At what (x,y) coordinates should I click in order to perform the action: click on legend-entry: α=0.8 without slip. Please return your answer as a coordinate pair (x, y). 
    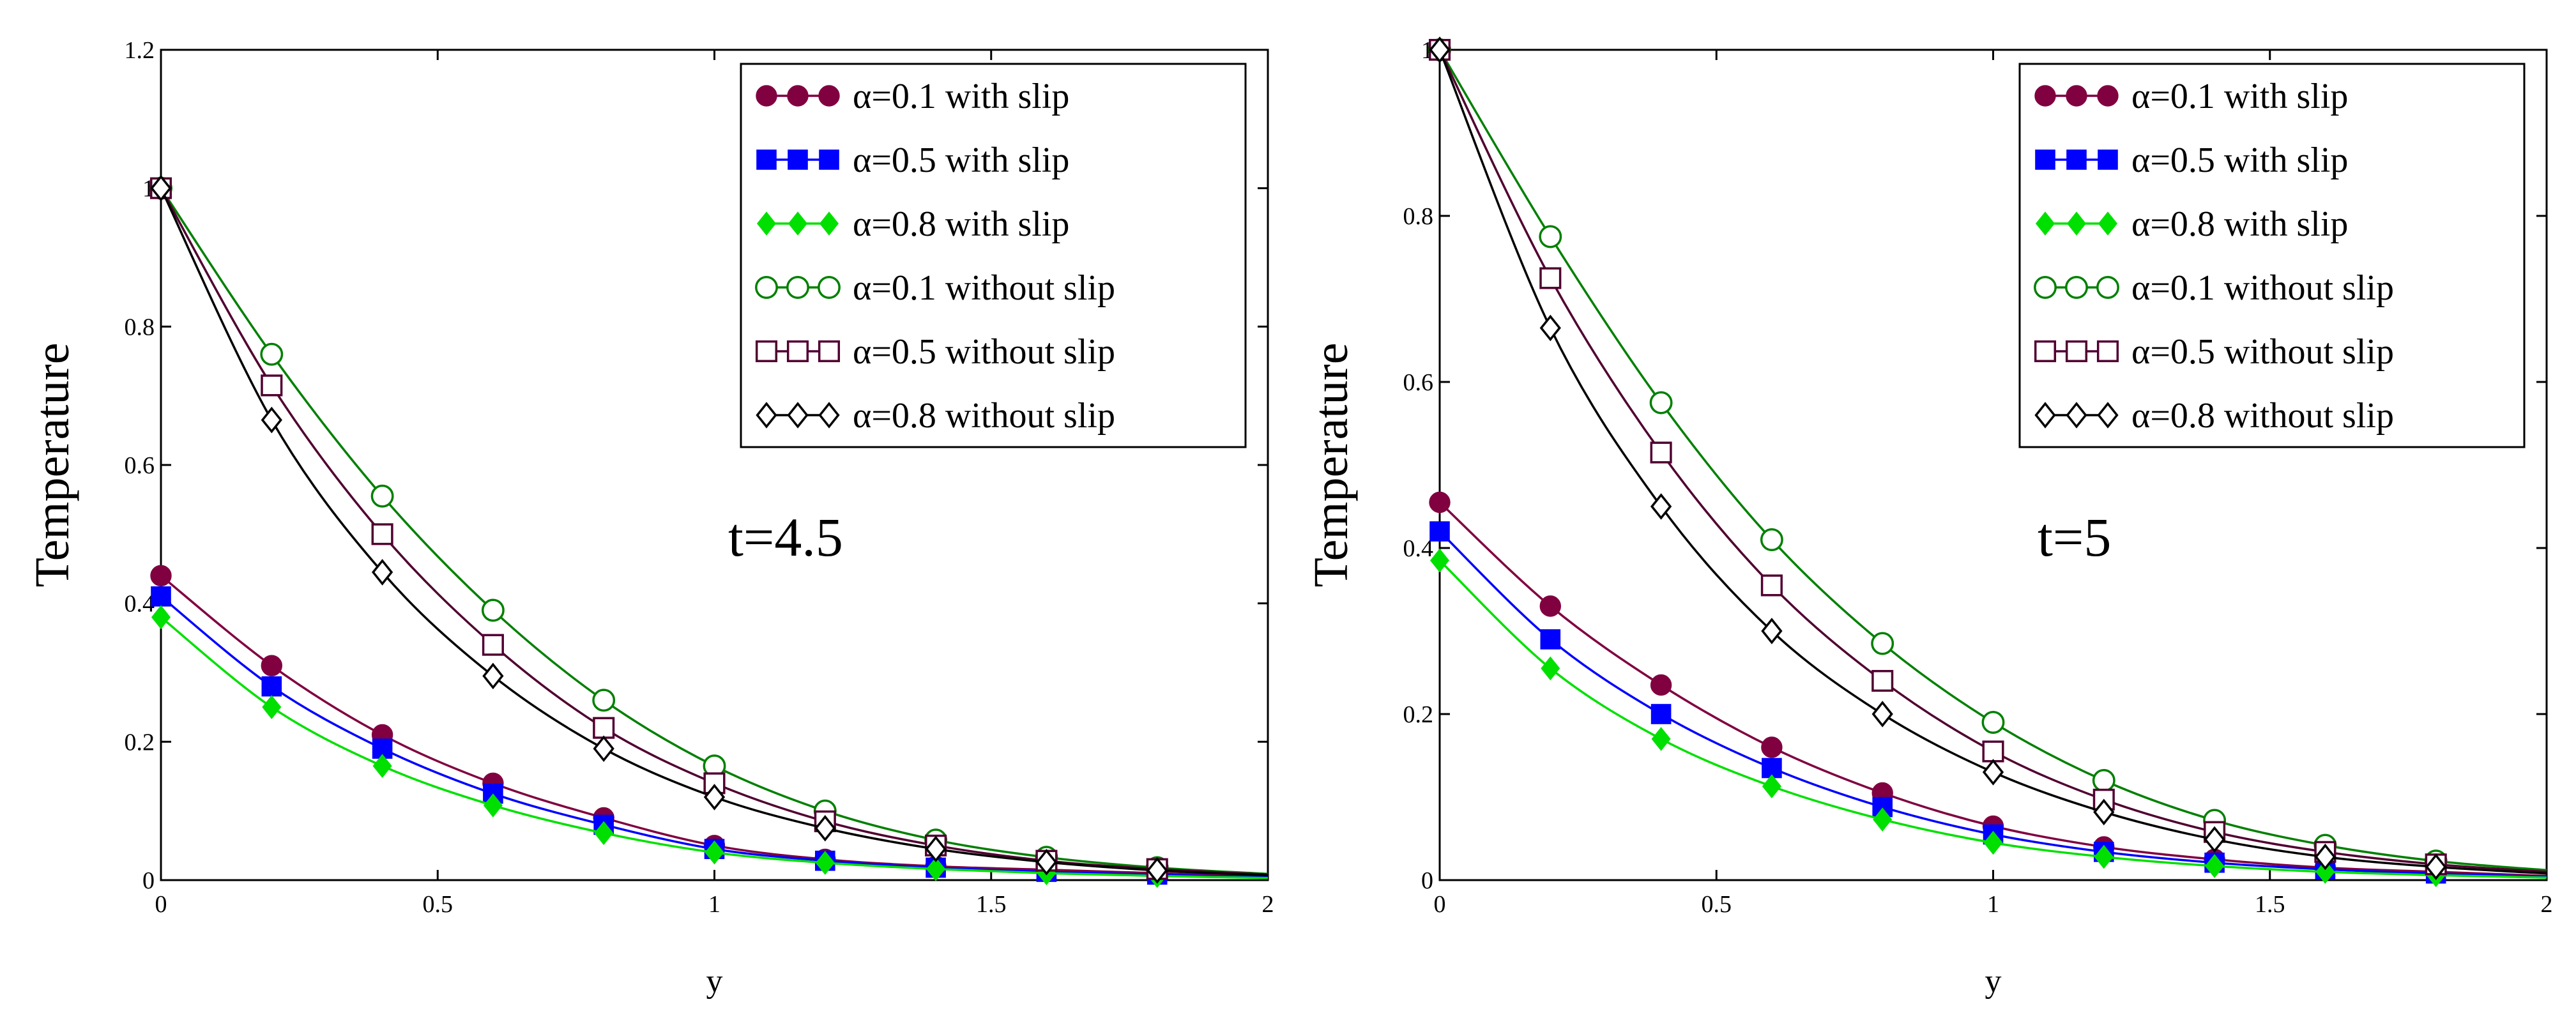
    Looking at the image, I should click on (935, 416).